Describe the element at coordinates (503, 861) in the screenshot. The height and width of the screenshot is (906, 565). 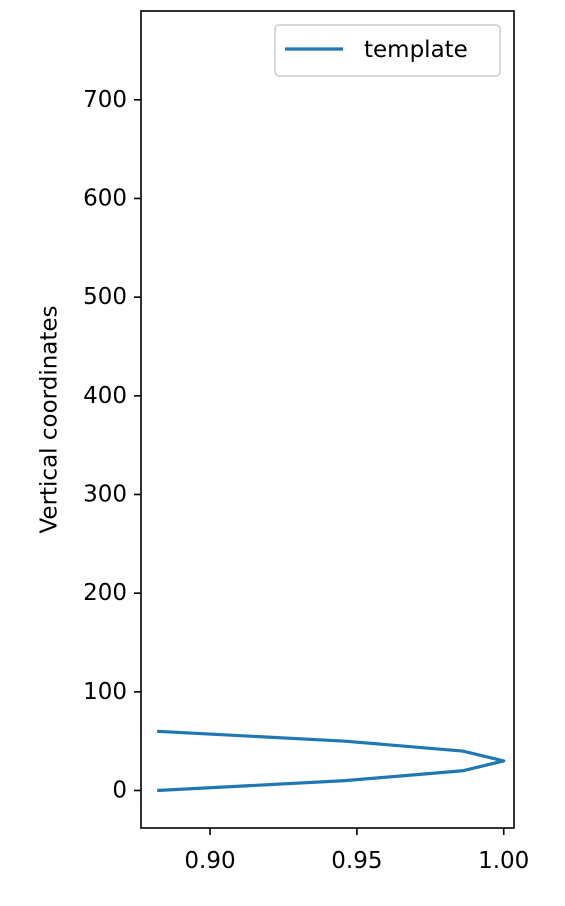
I see `x-tick-label: 1.00` at that location.